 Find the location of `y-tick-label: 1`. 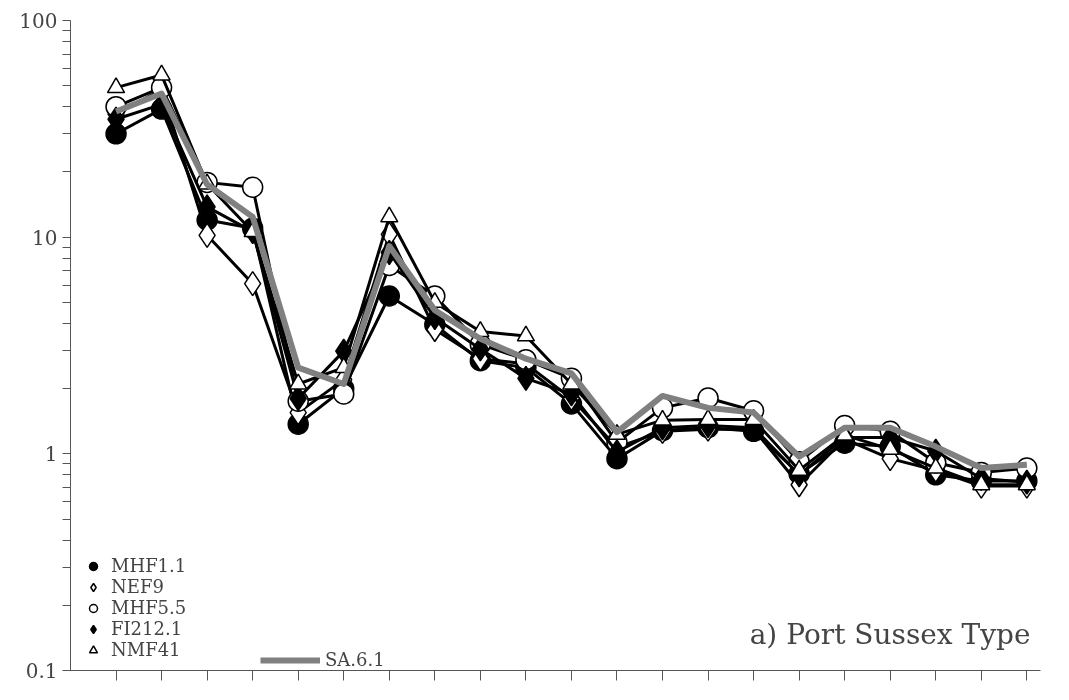

y-tick-label: 1 is located at coordinates (51, 454).